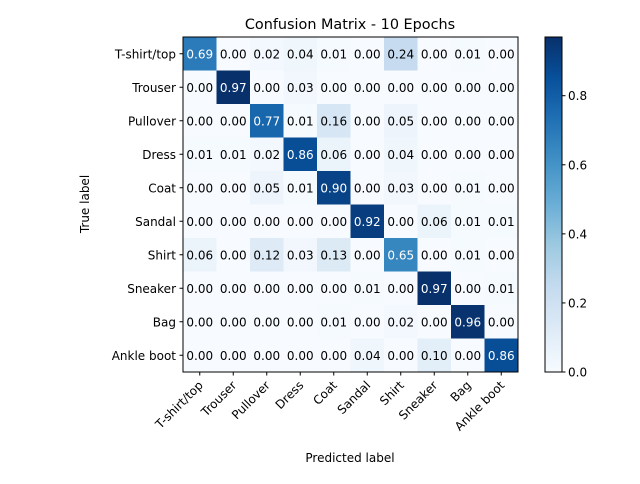  I want to click on colorbar-tick-label: 0.2, so click(577, 303).